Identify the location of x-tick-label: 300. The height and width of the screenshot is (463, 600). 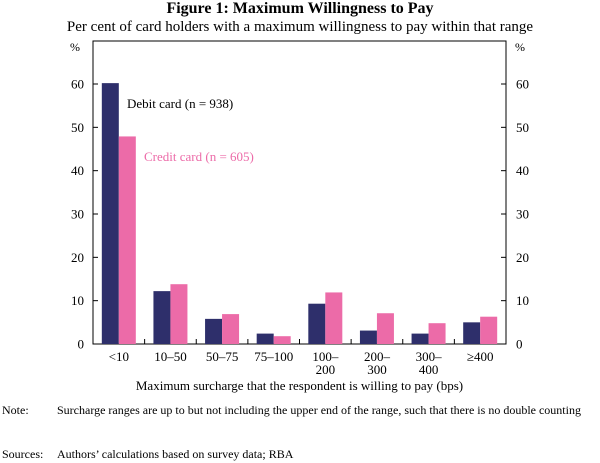
(377, 369).